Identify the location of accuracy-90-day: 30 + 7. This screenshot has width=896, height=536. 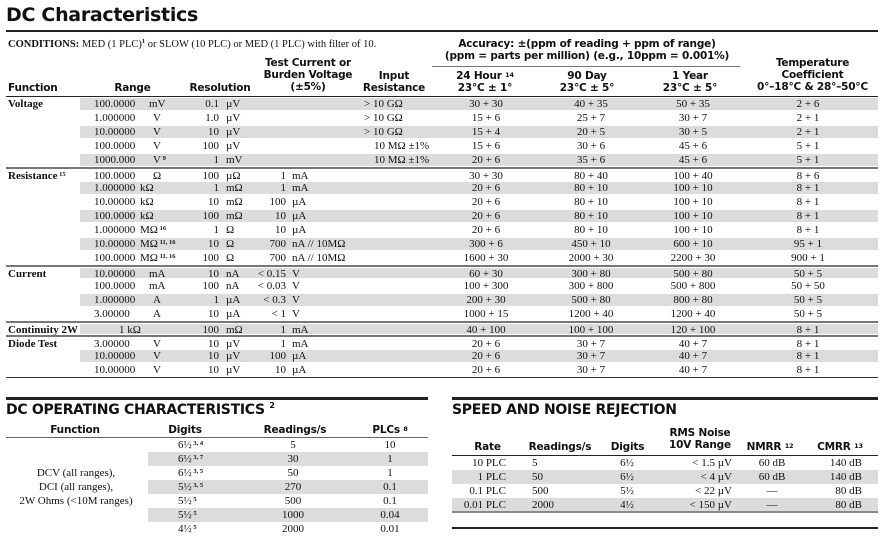
(591, 356).